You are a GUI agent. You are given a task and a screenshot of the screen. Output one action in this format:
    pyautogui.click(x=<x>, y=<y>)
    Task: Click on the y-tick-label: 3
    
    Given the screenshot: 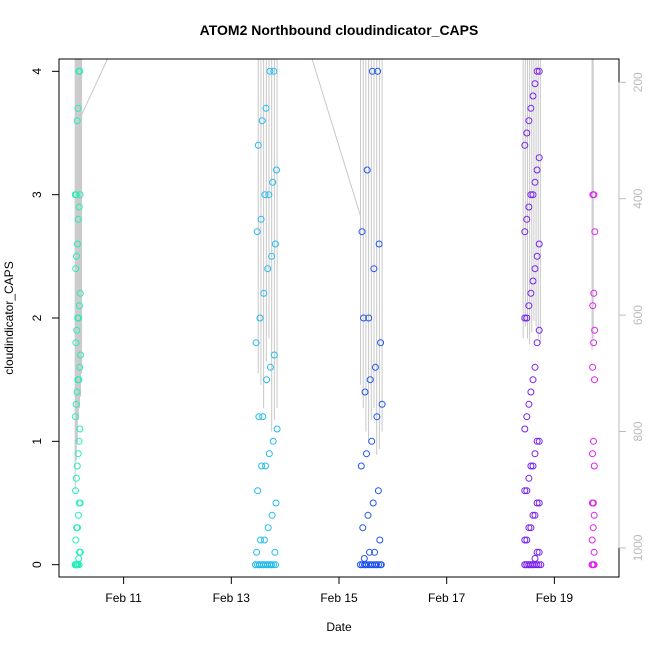 What is the action you would take?
    pyautogui.click(x=37, y=194)
    